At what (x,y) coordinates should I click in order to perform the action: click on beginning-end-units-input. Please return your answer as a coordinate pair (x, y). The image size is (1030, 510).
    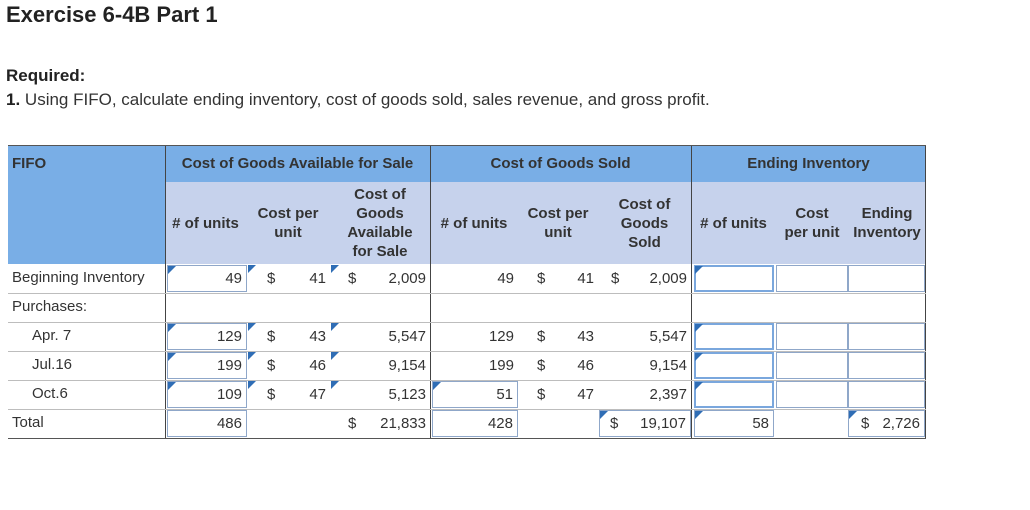
    Looking at the image, I should click on (734, 278).